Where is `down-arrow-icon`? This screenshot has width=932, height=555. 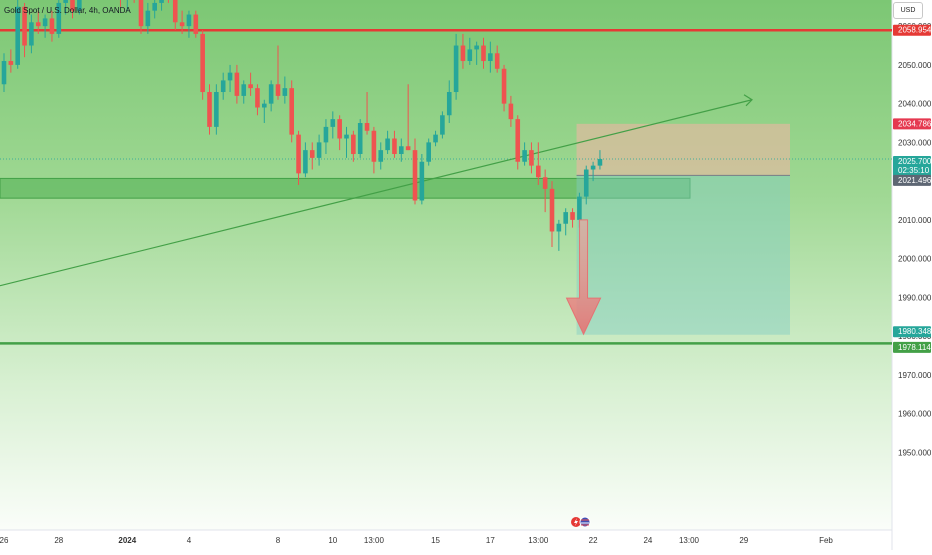 down-arrow-icon is located at coordinates (583, 277).